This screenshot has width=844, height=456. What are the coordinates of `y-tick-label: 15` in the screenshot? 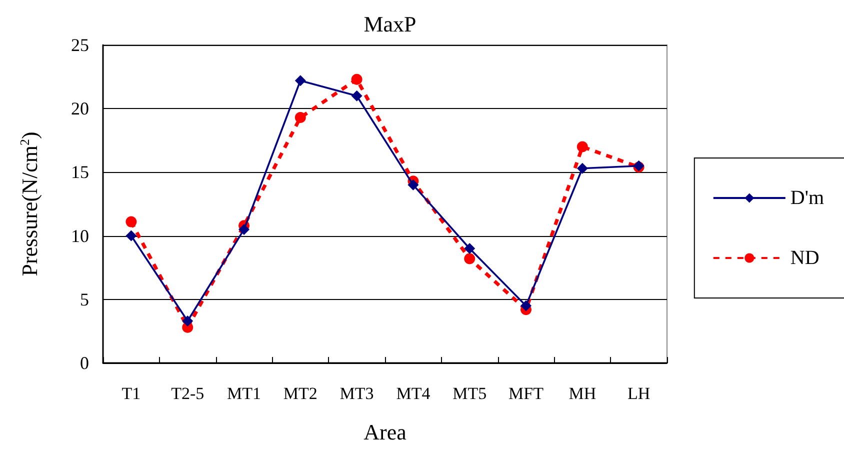 It's located at (80, 172).